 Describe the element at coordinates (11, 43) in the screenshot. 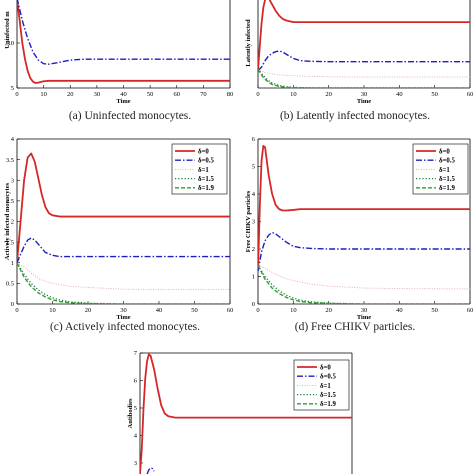

I see `y-tick-label: 10` at that location.